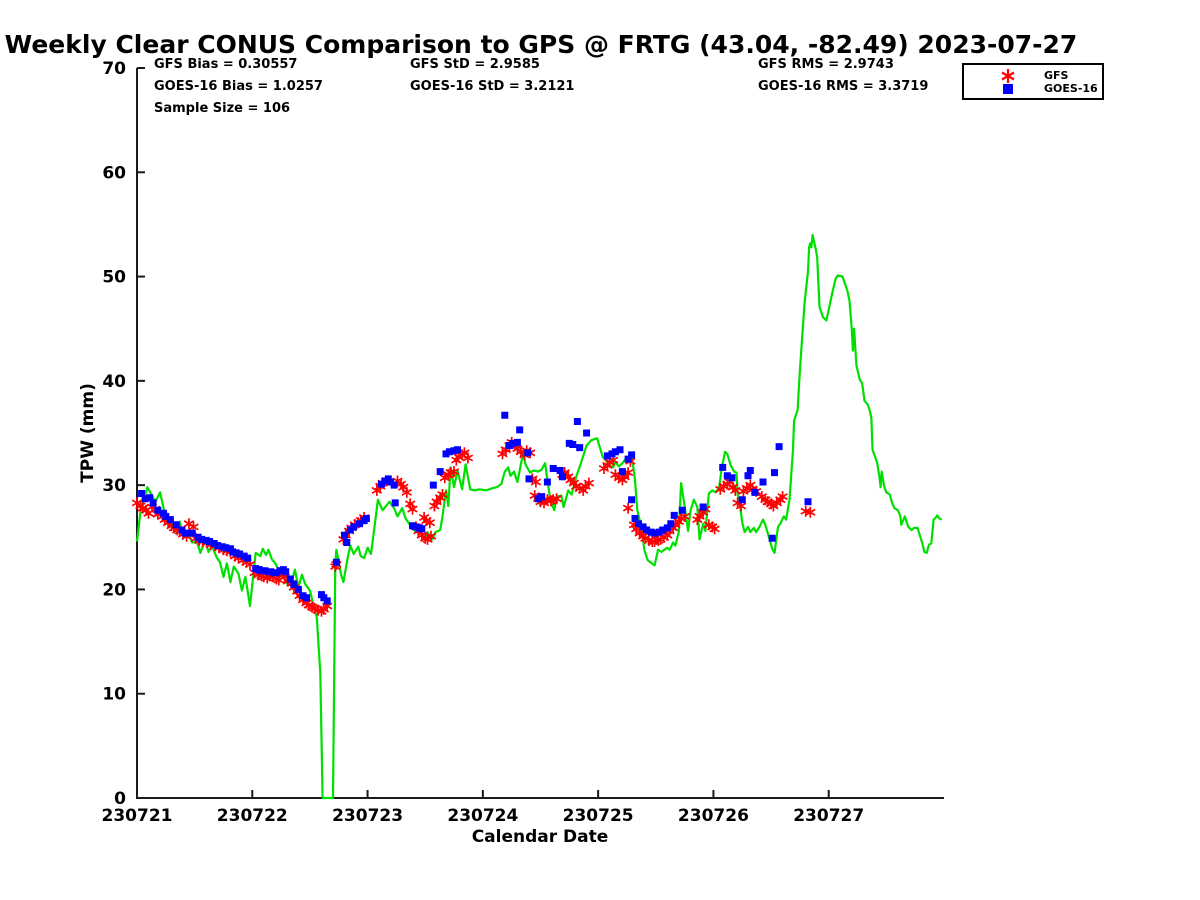 This screenshot has width=1200, height=900. I want to click on stat-gfs-rms: GFS RMS = 2.9743, so click(826, 64).